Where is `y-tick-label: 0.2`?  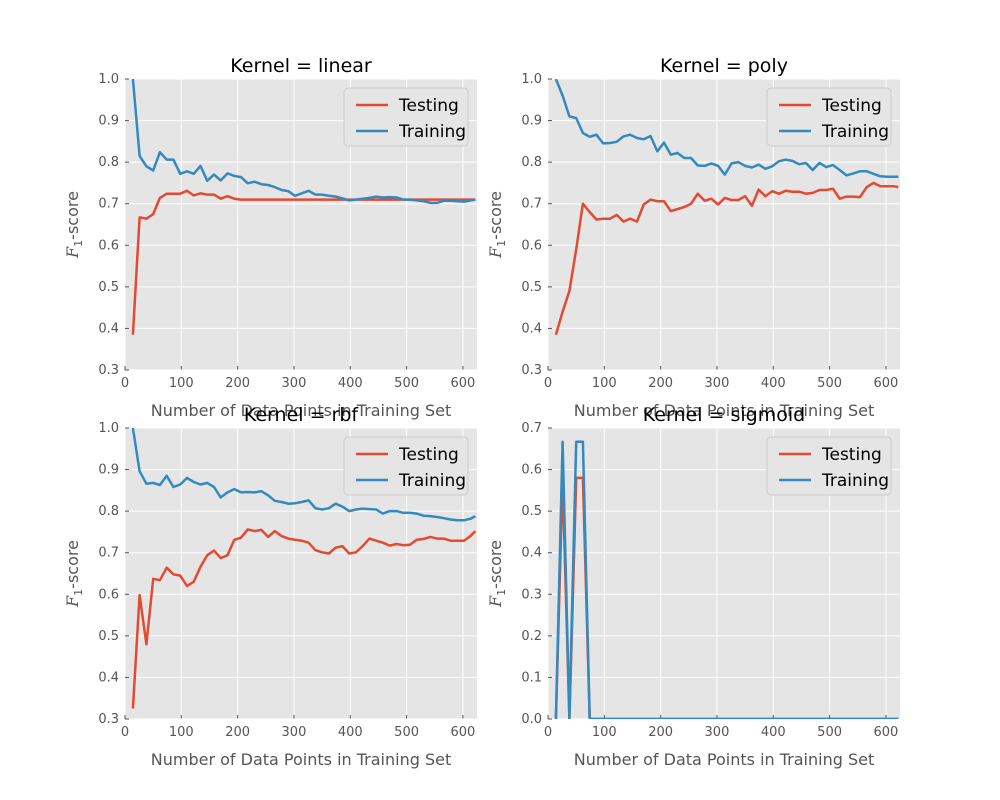
y-tick-label: 0.2 is located at coordinates (531, 636).